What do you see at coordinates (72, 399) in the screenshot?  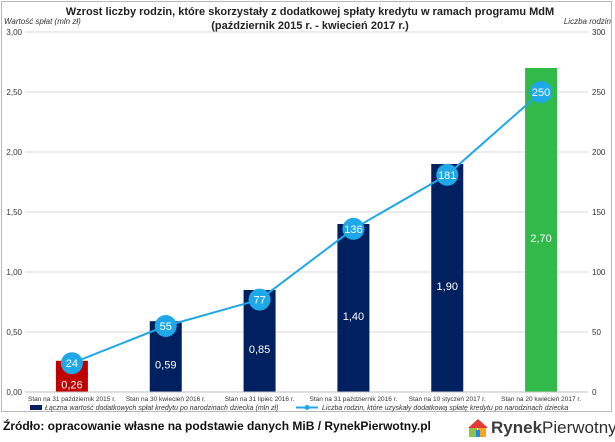 I see `category-label: Stan na 31 październik 2015 r.` at bounding box center [72, 399].